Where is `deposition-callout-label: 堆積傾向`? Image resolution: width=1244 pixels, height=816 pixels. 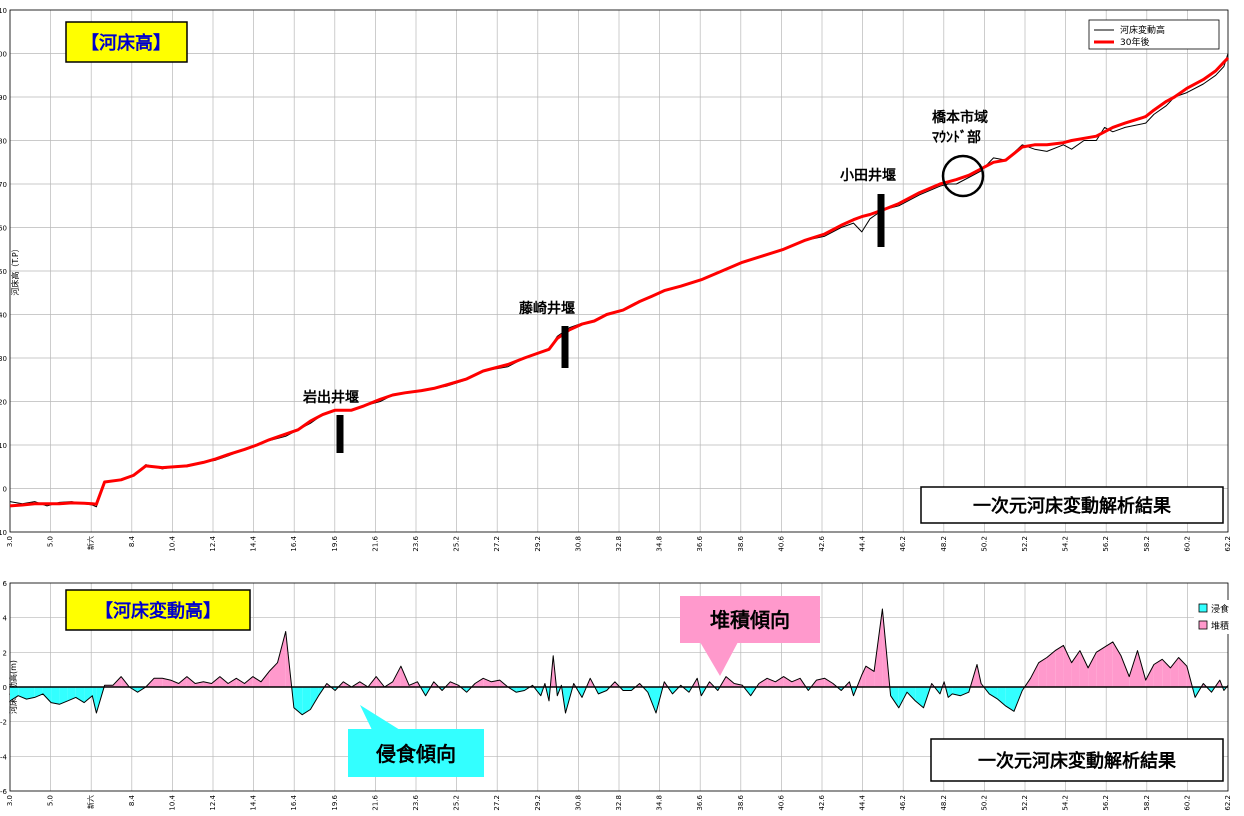 deposition-callout-label: 堆積傾向 is located at coordinates (750, 620).